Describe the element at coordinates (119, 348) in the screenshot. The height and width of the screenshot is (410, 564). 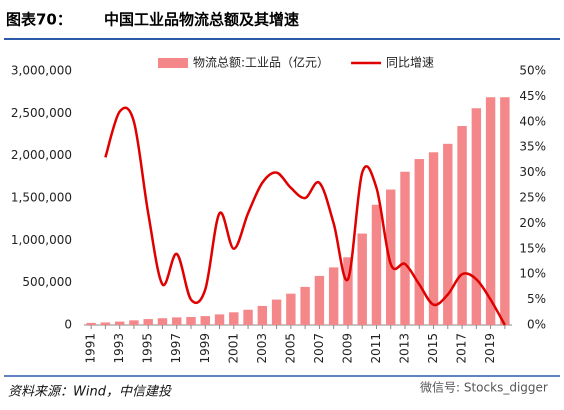
I see `x-tick-label: 1993` at that location.